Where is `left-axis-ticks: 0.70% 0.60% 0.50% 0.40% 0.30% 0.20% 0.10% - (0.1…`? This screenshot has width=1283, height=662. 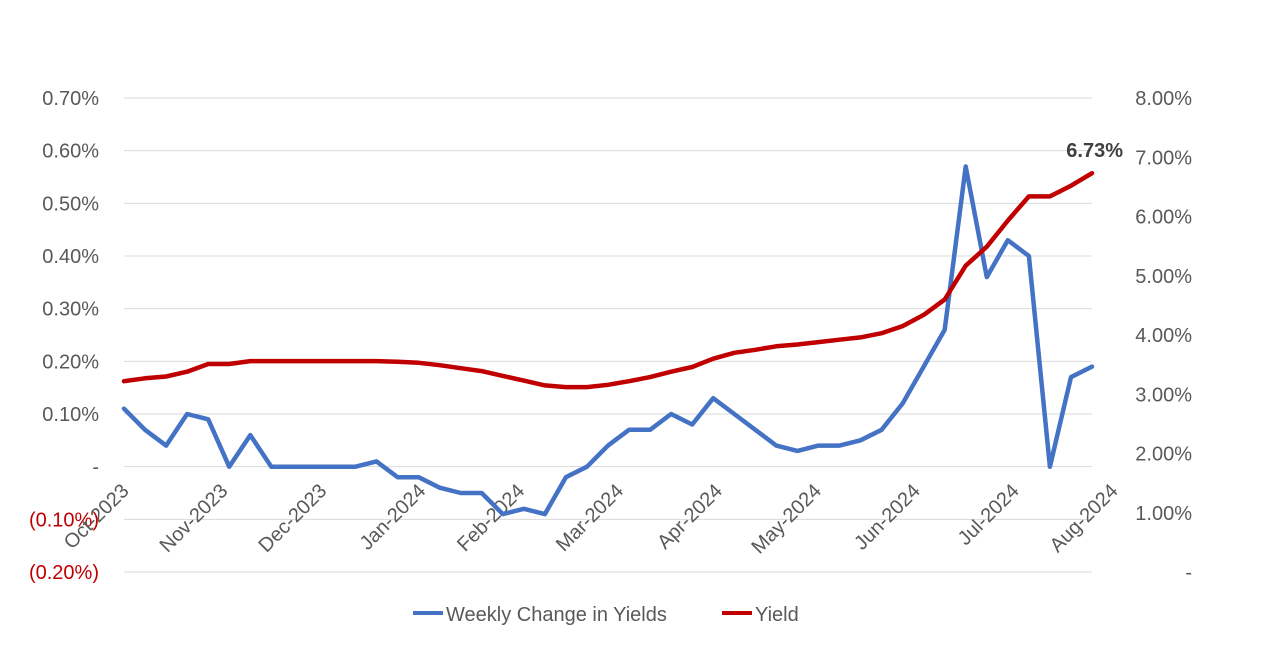 left-axis-ticks: 0.70% 0.60% 0.50% 0.40% 0.30% 0.20% 0.10% - (0.1… is located at coordinates (64, 336).